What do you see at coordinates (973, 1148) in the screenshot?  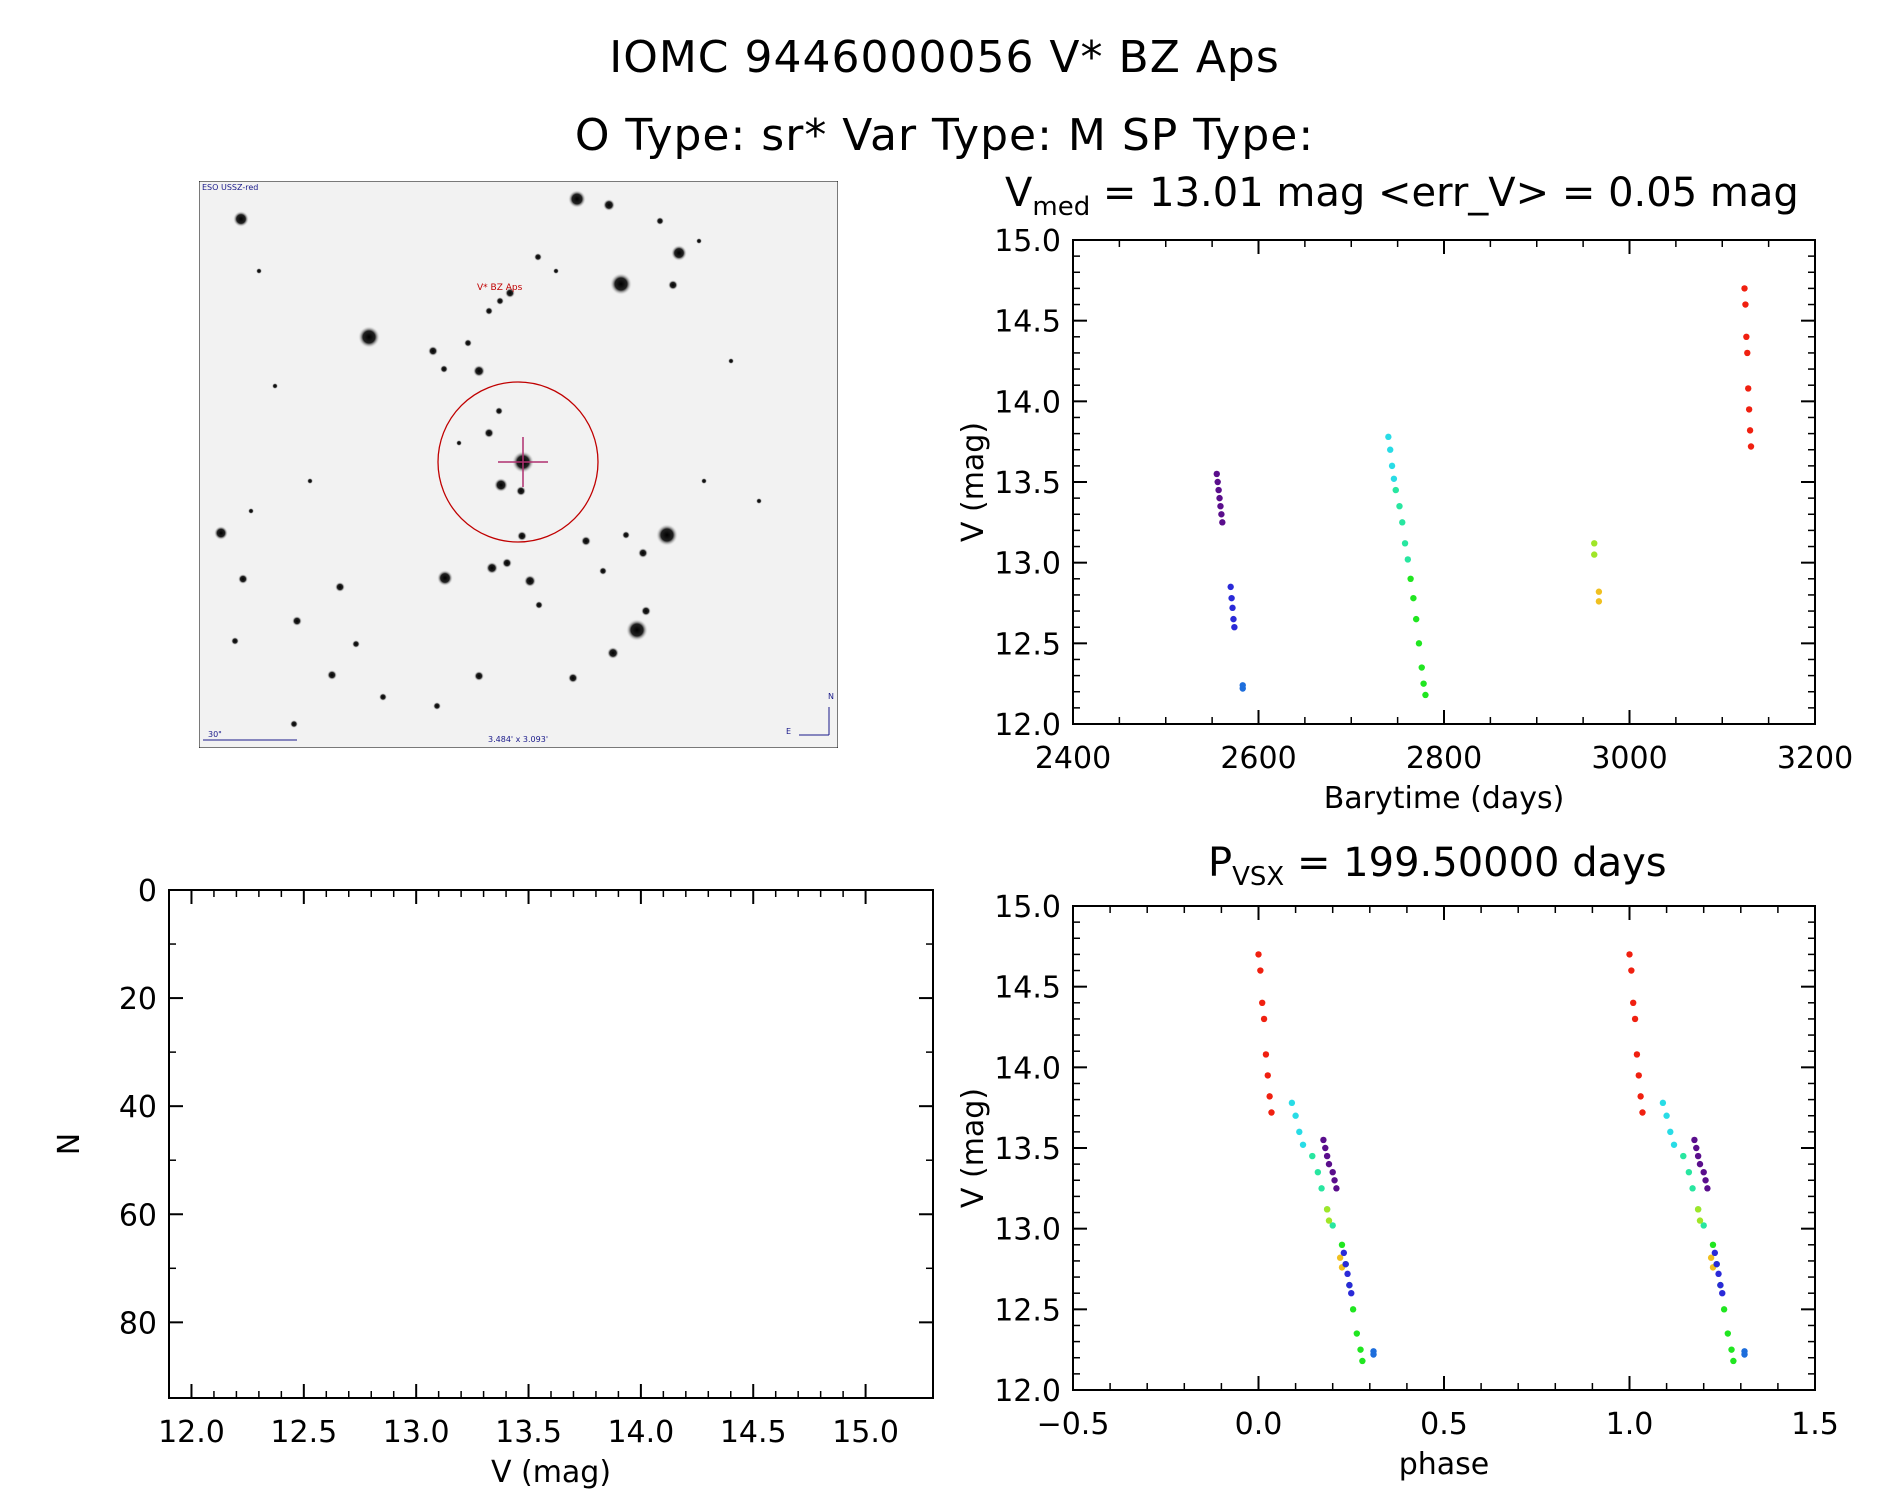 I see `y-axis-label: V (mag)` at bounding box center [973, 1148].